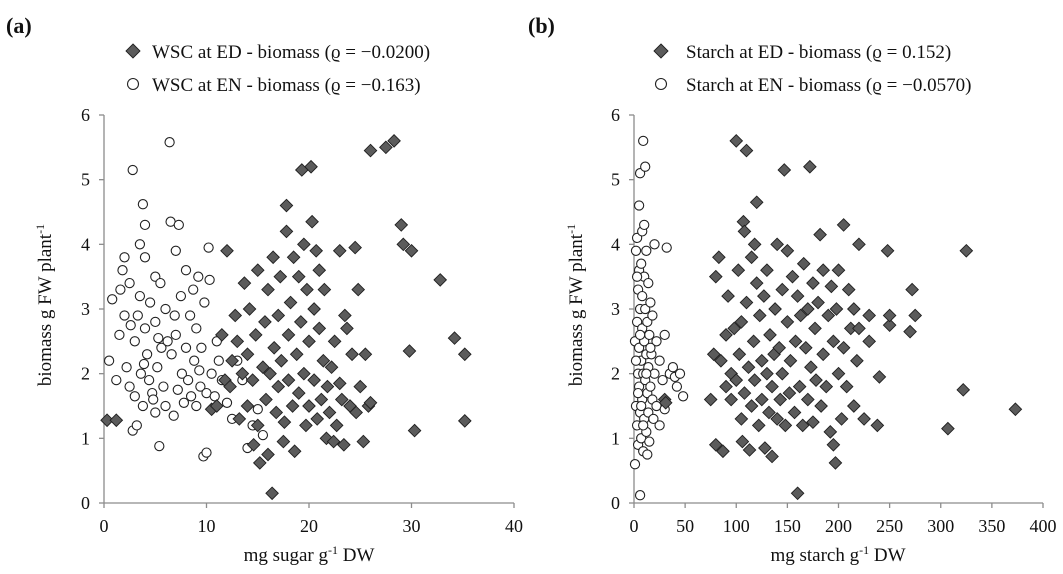 Image resolution: width=1063 pixels, height=574 pixels. Describe the element at coordinates (207, 526) in the screenshot. I see `x-tick-label: 10` at that location.